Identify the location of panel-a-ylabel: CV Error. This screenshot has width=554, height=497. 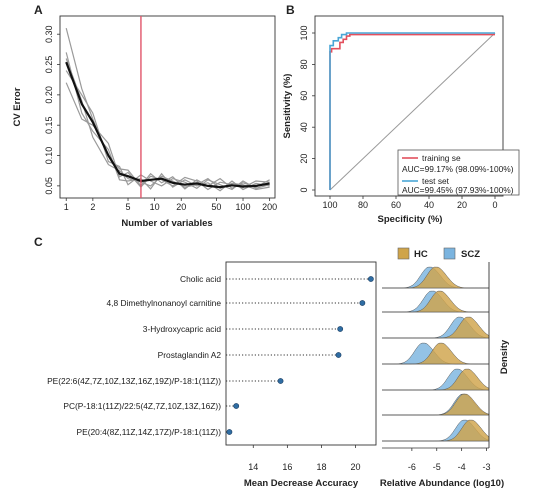
(17, 106).